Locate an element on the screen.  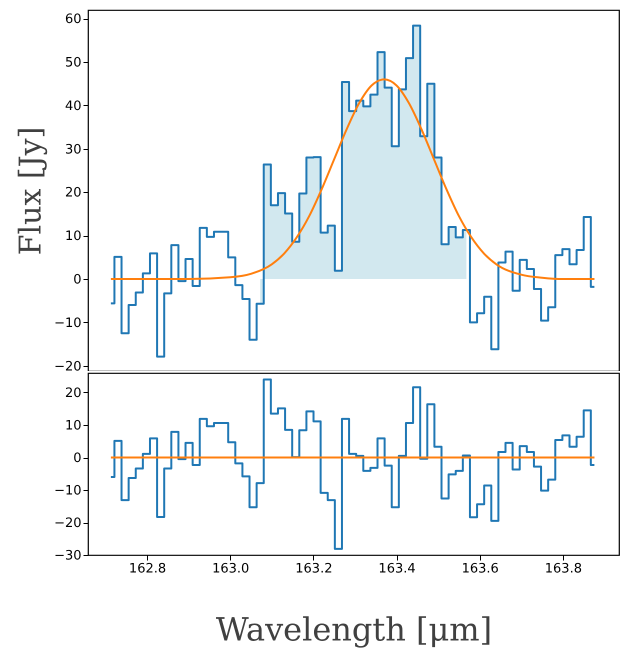
y-tick-label: −30 is located at coordinates (68, 556).